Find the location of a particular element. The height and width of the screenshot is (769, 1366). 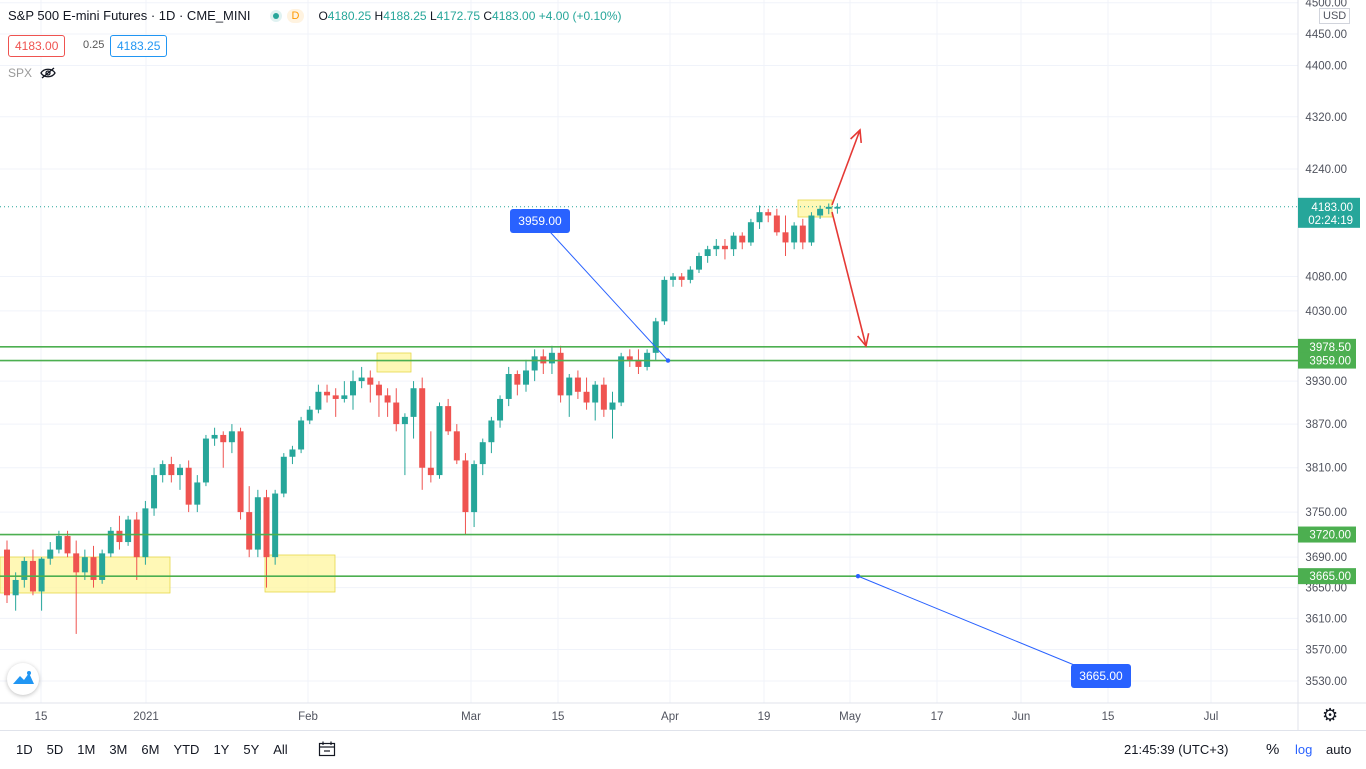

log-toggle: log is located at coordinates (1304, 749).